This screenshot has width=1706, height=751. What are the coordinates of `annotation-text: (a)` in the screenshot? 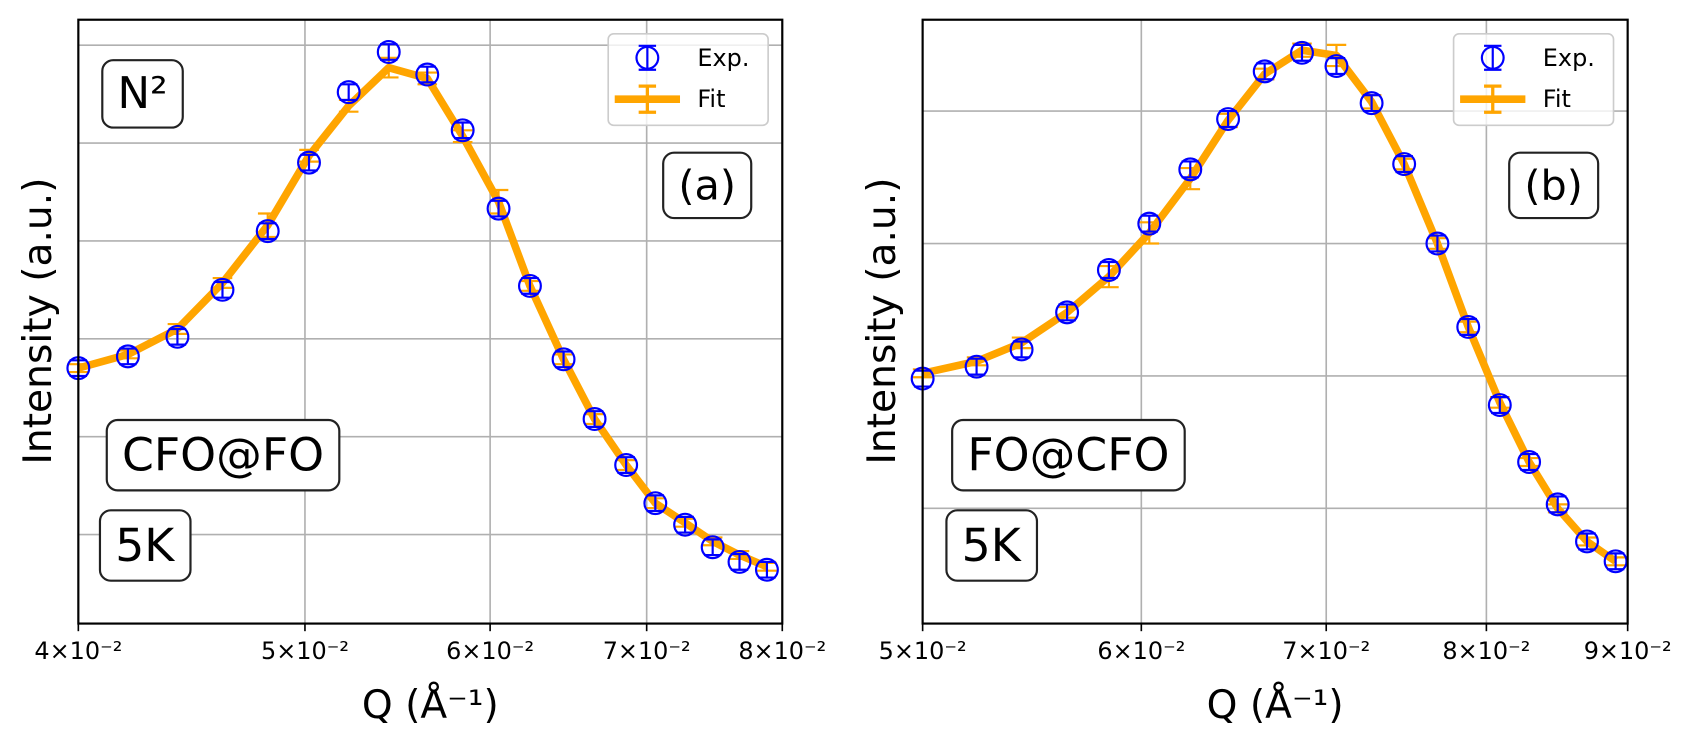 It's located at (707, 185).